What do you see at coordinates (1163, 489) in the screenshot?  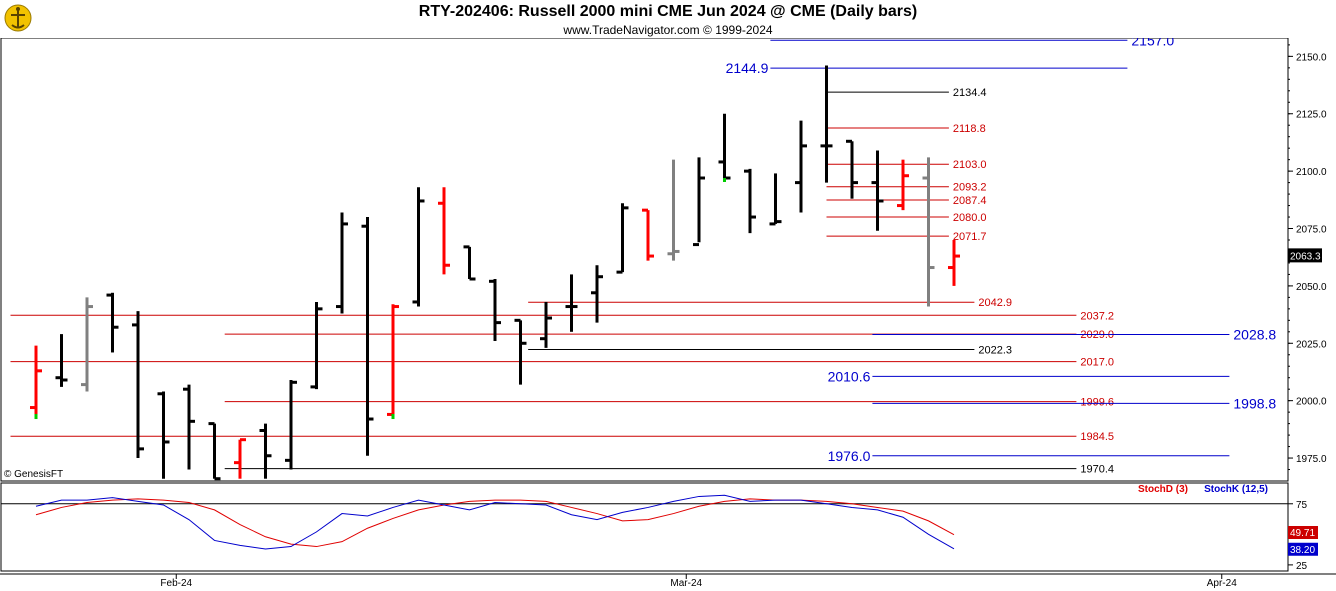 I see `legend-stochd: StochD (3)` at bounding box center [1163, 489].